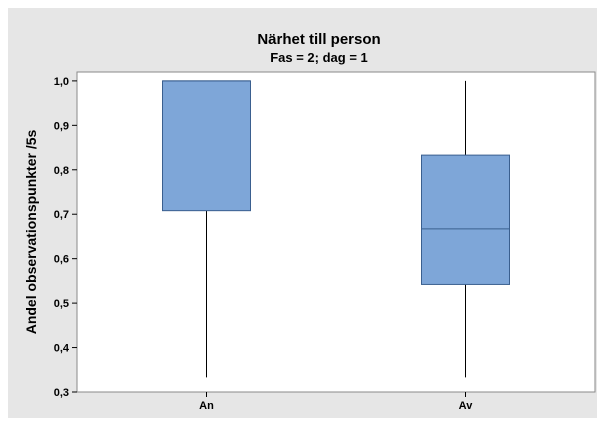  Describe the element at coordinates (61, 126) in the screenshot. I see `y-tick-label: 0,9` at that location.